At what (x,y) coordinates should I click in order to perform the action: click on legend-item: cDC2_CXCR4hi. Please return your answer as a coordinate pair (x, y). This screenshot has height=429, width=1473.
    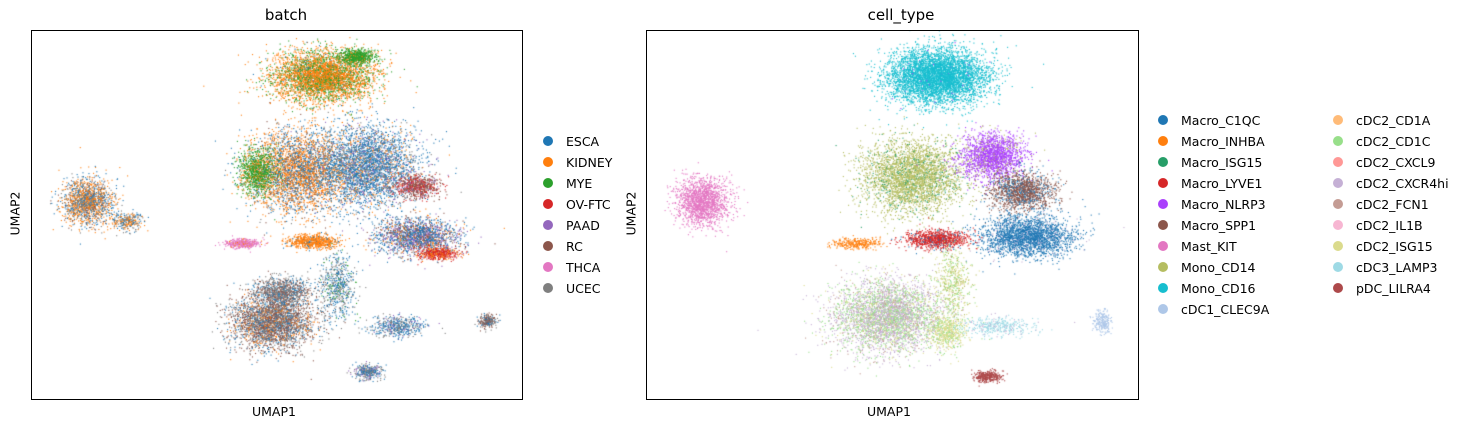
    Looking at the image, I should click on (1391, 183).